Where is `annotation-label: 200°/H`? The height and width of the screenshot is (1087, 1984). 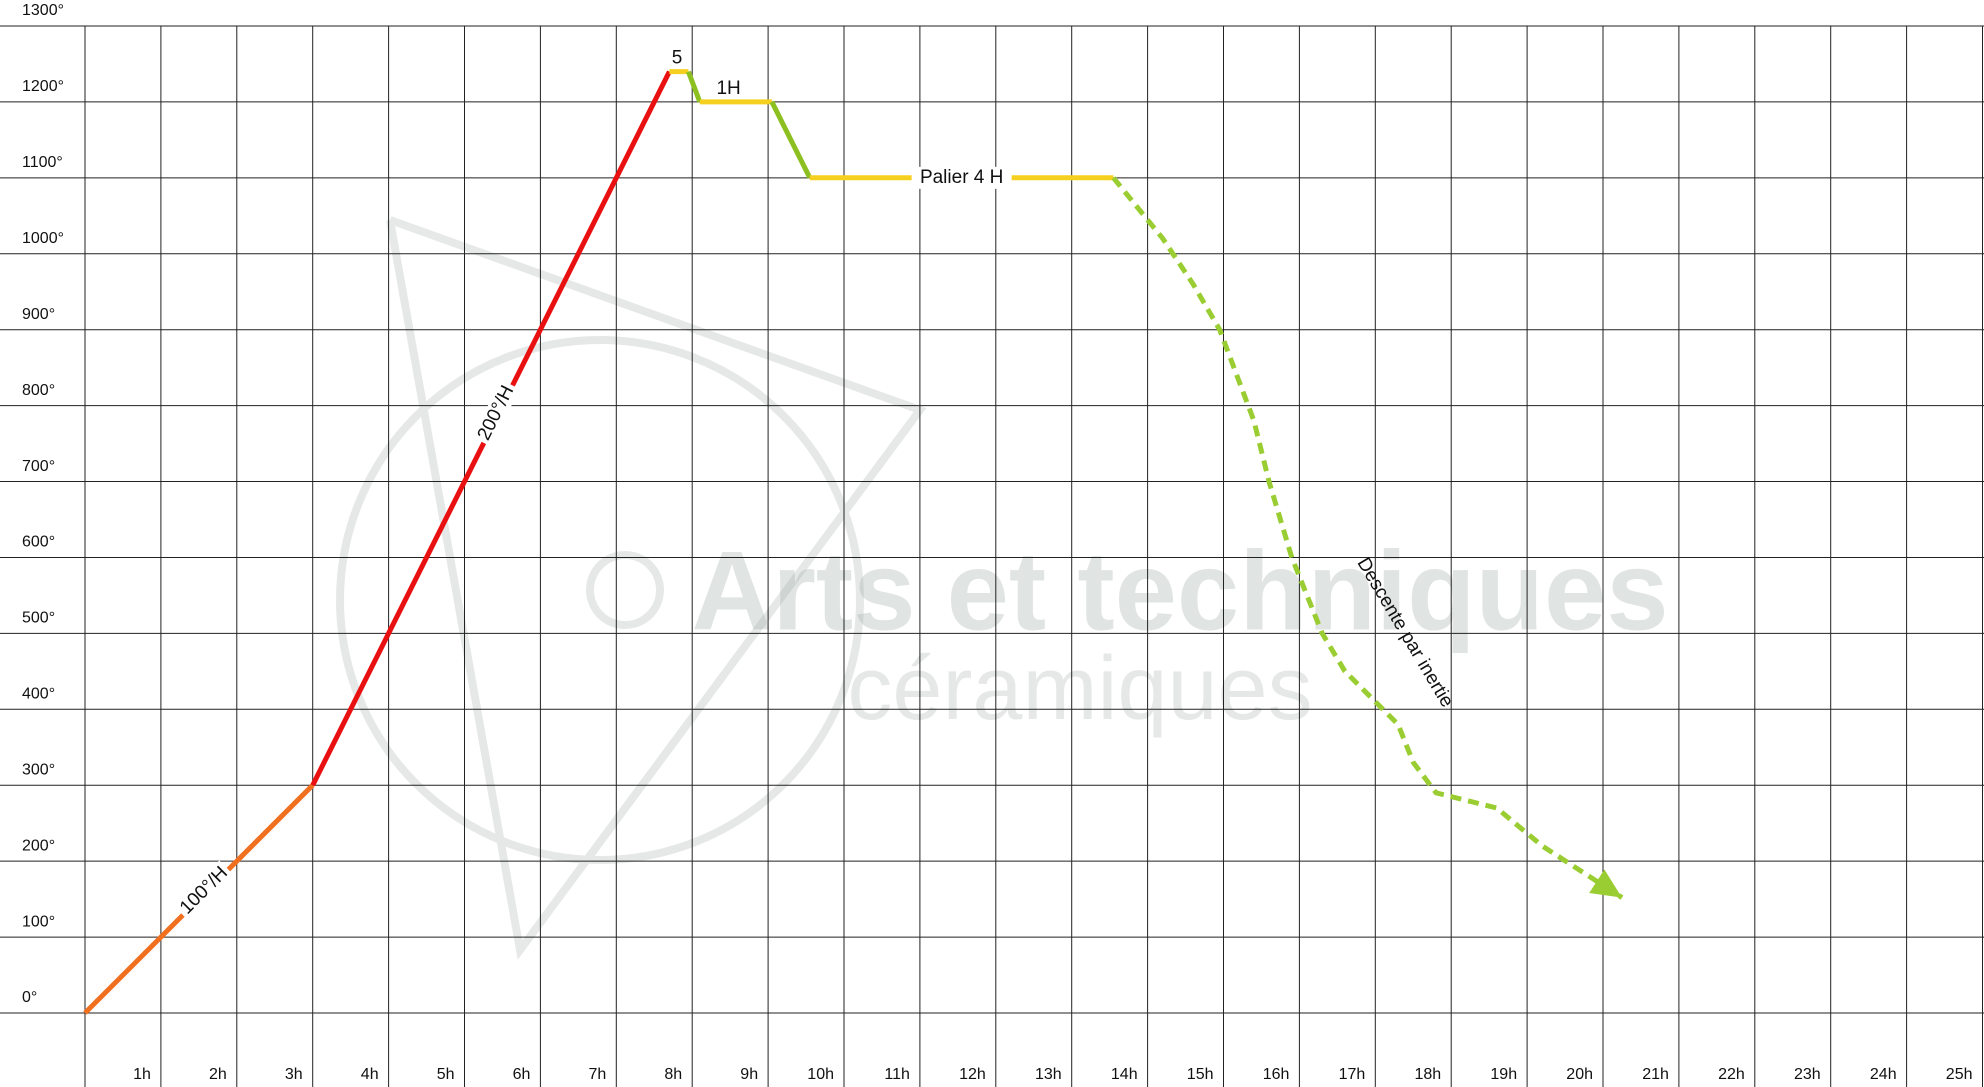 annotation-label: 200°/H is located at coordinates (496, 413).